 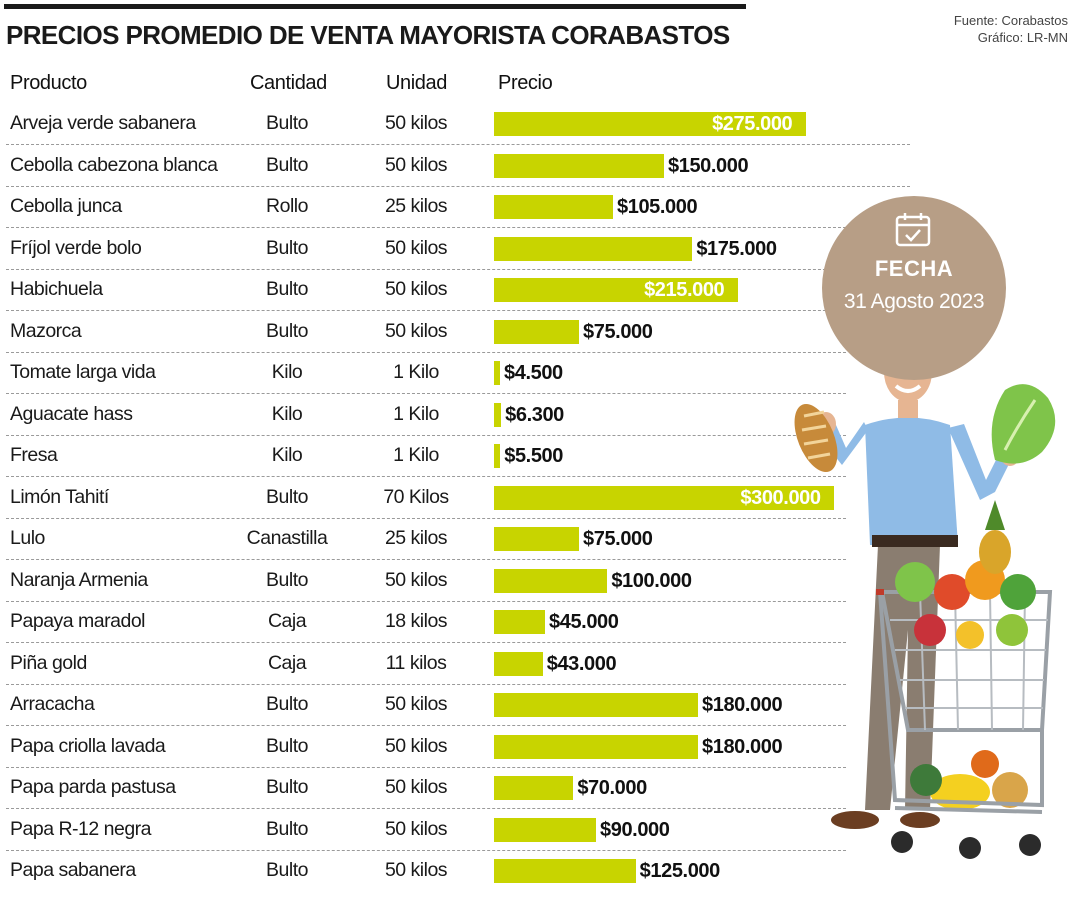 I want to click on price-label: $70.000, so click(x=612, y=788).